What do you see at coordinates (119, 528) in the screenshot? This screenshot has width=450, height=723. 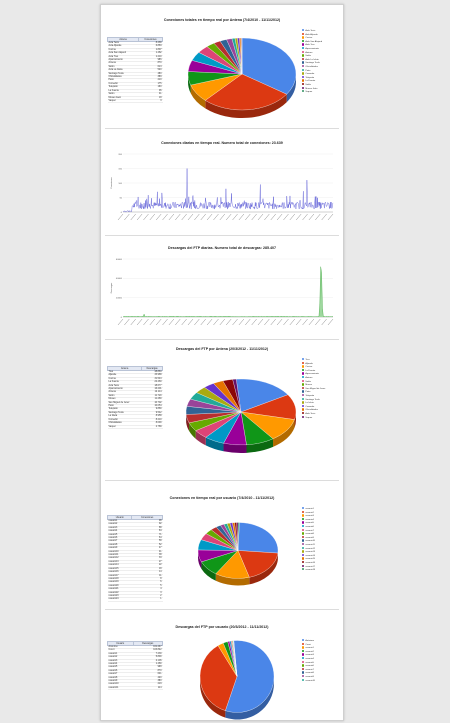 I see `table-cell-label: usuario3` at bounding box center [119, 528].